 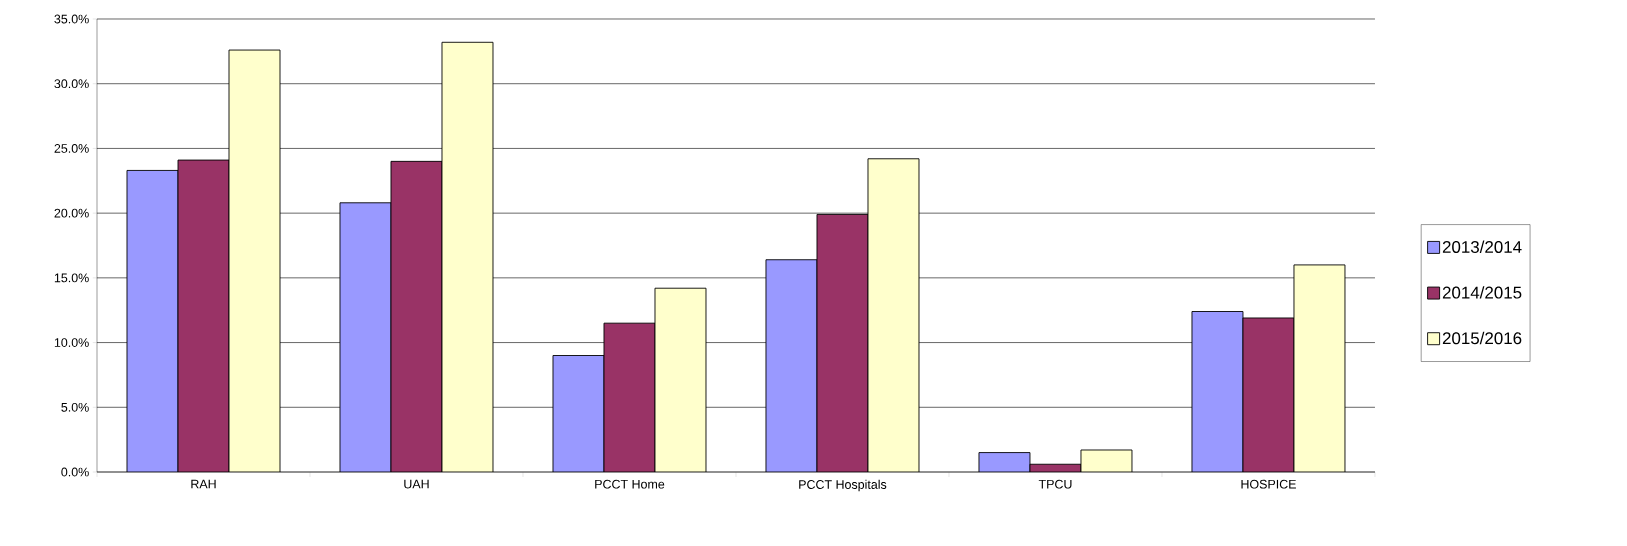 I want to click on x-tick-label: PCCT Home, so click(x=630, y=484).